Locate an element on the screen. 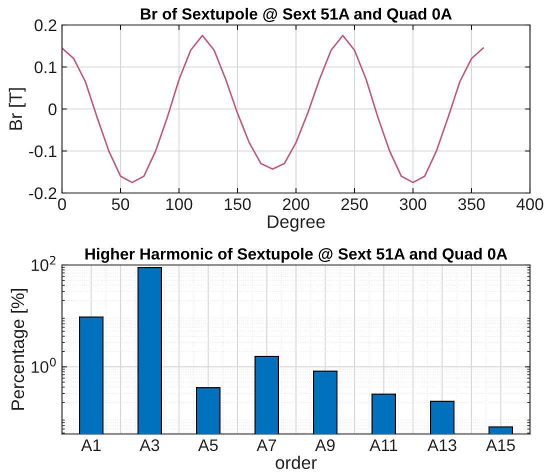 The width and height of the screenshot is (553, 474). x-tick-label: A15 is located at coordinates (500, 445).